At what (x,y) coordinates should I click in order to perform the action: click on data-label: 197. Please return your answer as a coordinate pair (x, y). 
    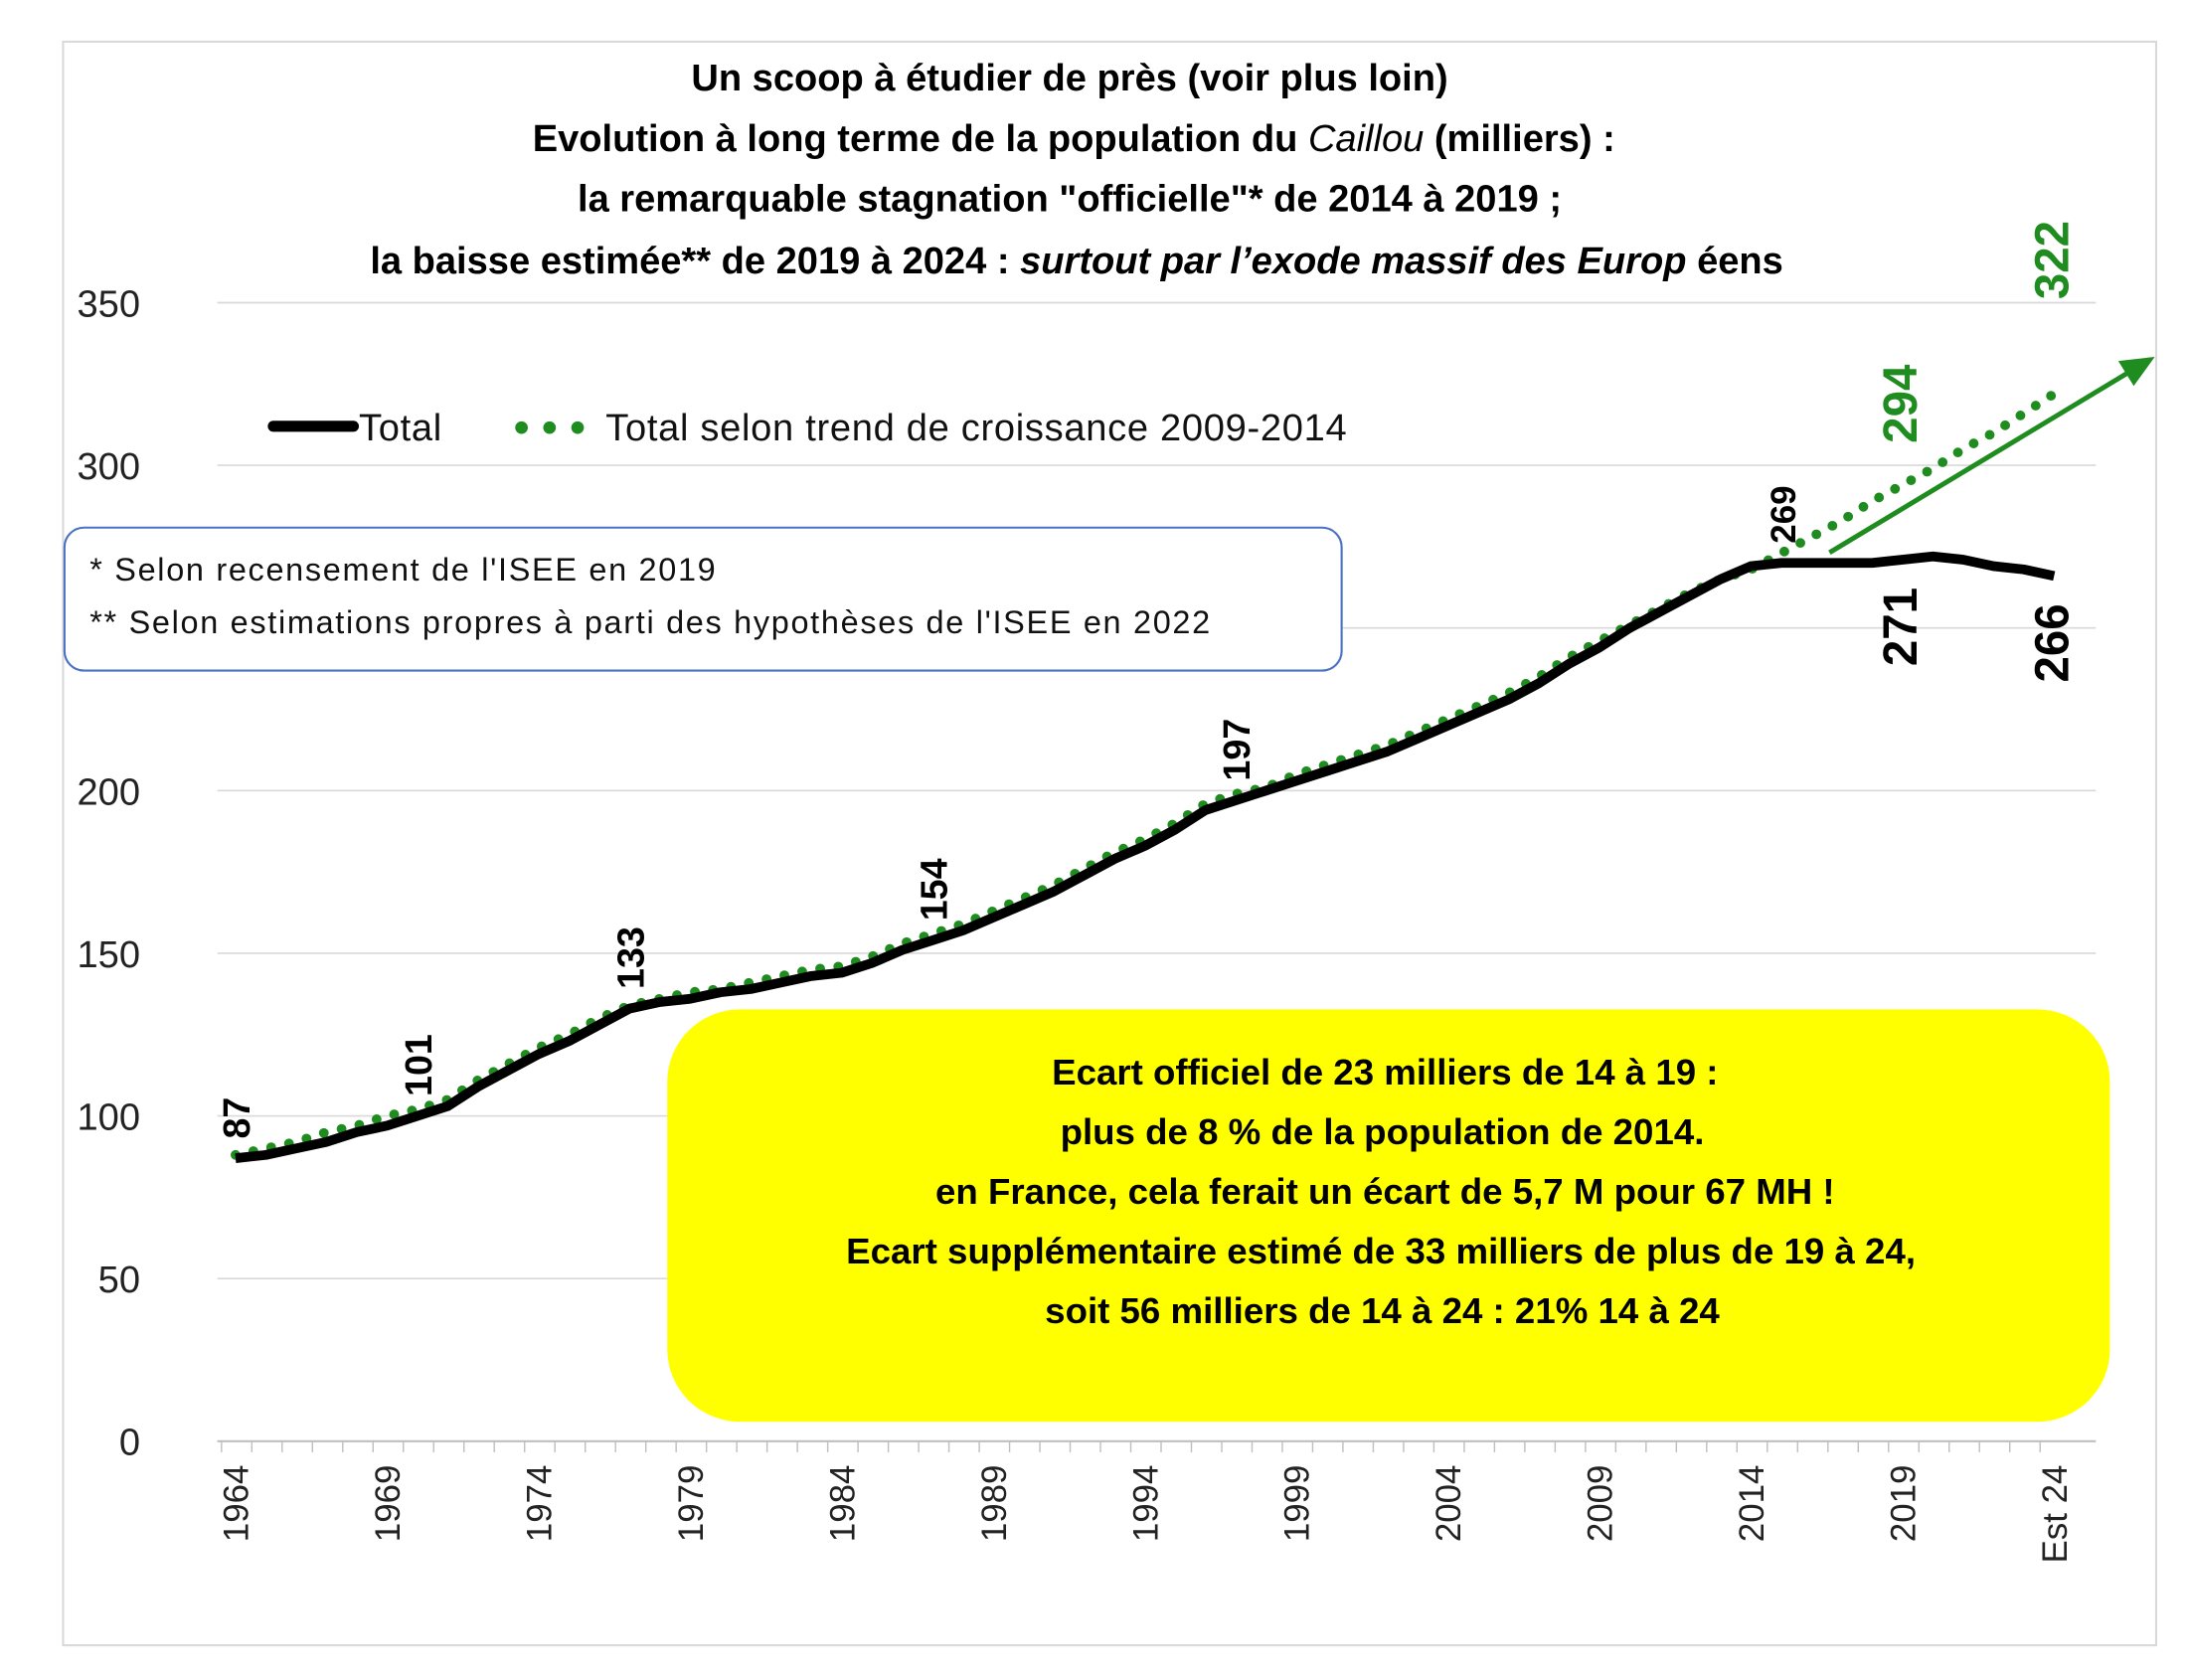
    Looking at the image, I should click on (1238, 750).